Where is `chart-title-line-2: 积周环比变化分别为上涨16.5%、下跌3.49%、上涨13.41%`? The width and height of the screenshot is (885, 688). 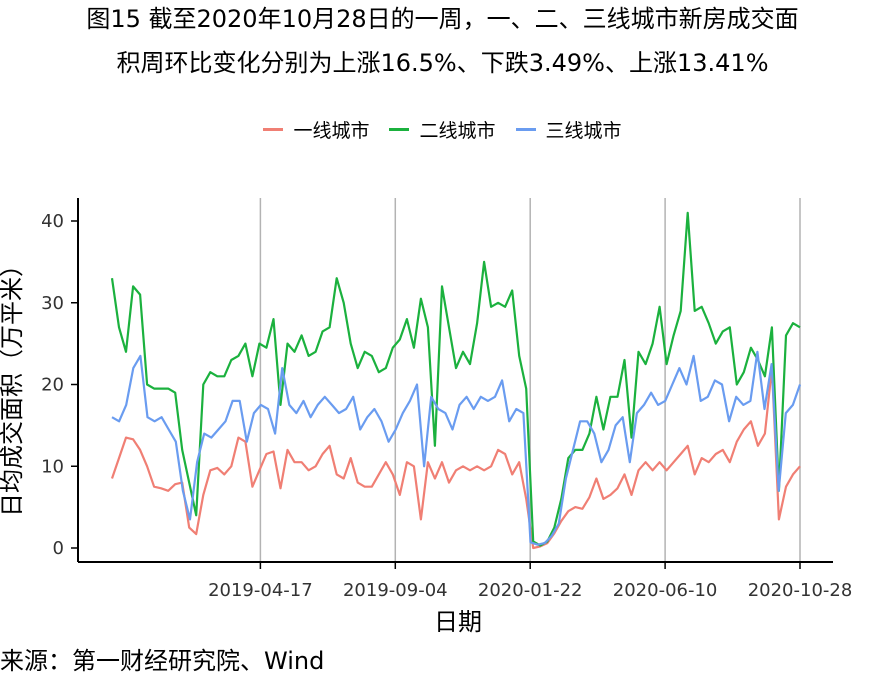 chart-title-line-2: 积周环比变化分别为上涨16.5%、下跌3.49%、上涨13.41% is located at coordinates (442, 63).